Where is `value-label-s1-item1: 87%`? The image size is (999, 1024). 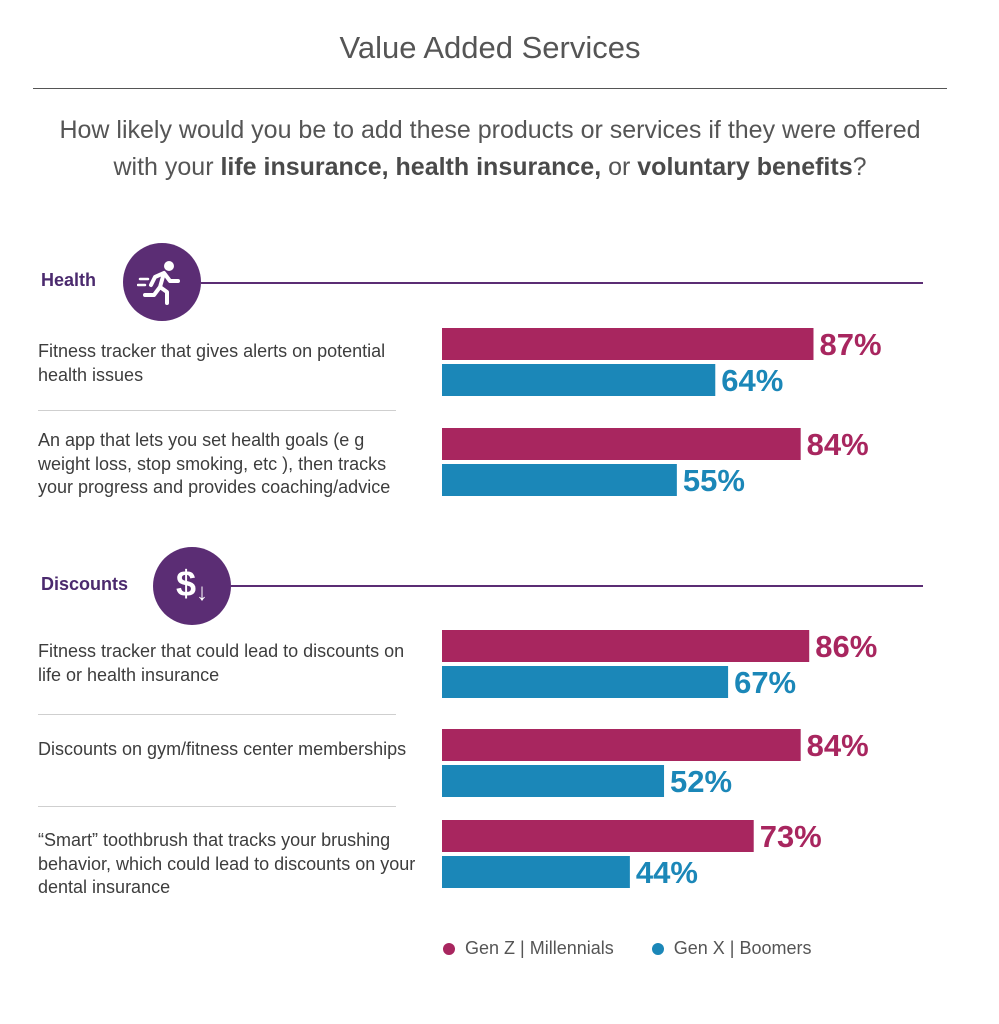 value-label-s1-item1: 87% is located at coordinates (850, 344).